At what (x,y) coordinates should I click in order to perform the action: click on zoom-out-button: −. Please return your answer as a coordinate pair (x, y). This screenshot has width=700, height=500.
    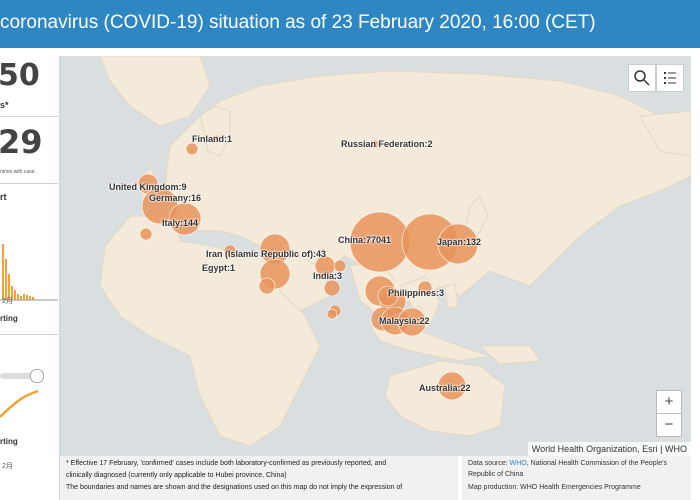
    Looking at the image, I should click on (669, 425).